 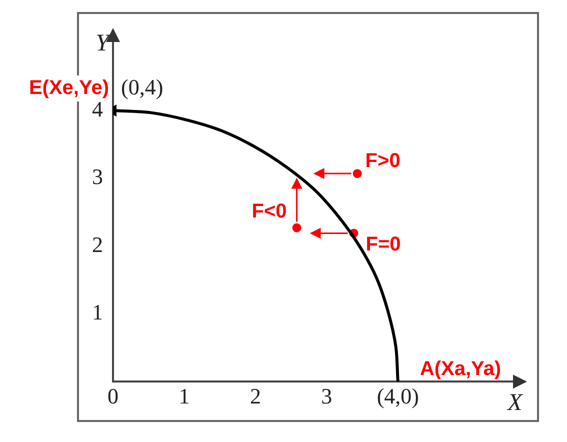 I want to click on annotation: (0,4), so click(x=142, y=87).